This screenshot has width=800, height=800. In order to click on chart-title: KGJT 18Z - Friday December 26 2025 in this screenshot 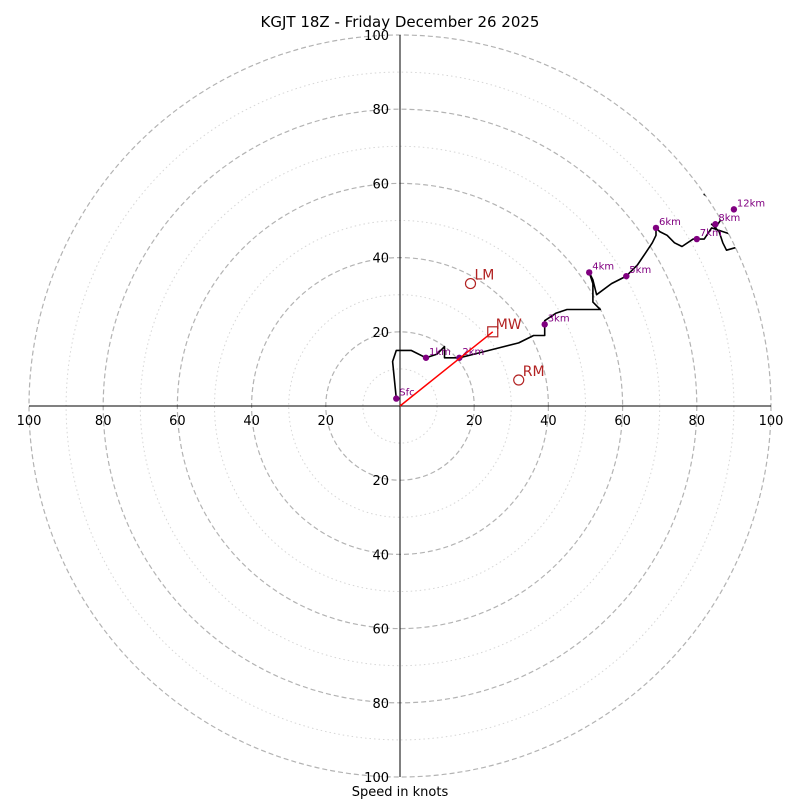, I will do `click(400, 22)`.